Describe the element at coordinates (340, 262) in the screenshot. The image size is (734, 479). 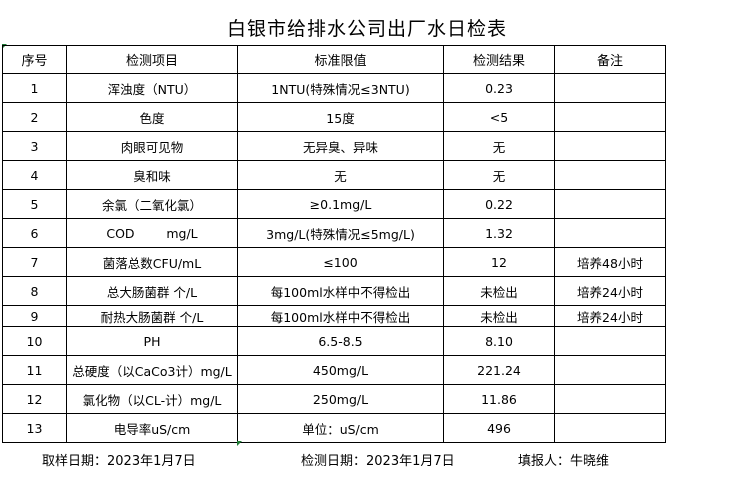
I see `table-cell: ≤100` at that location.